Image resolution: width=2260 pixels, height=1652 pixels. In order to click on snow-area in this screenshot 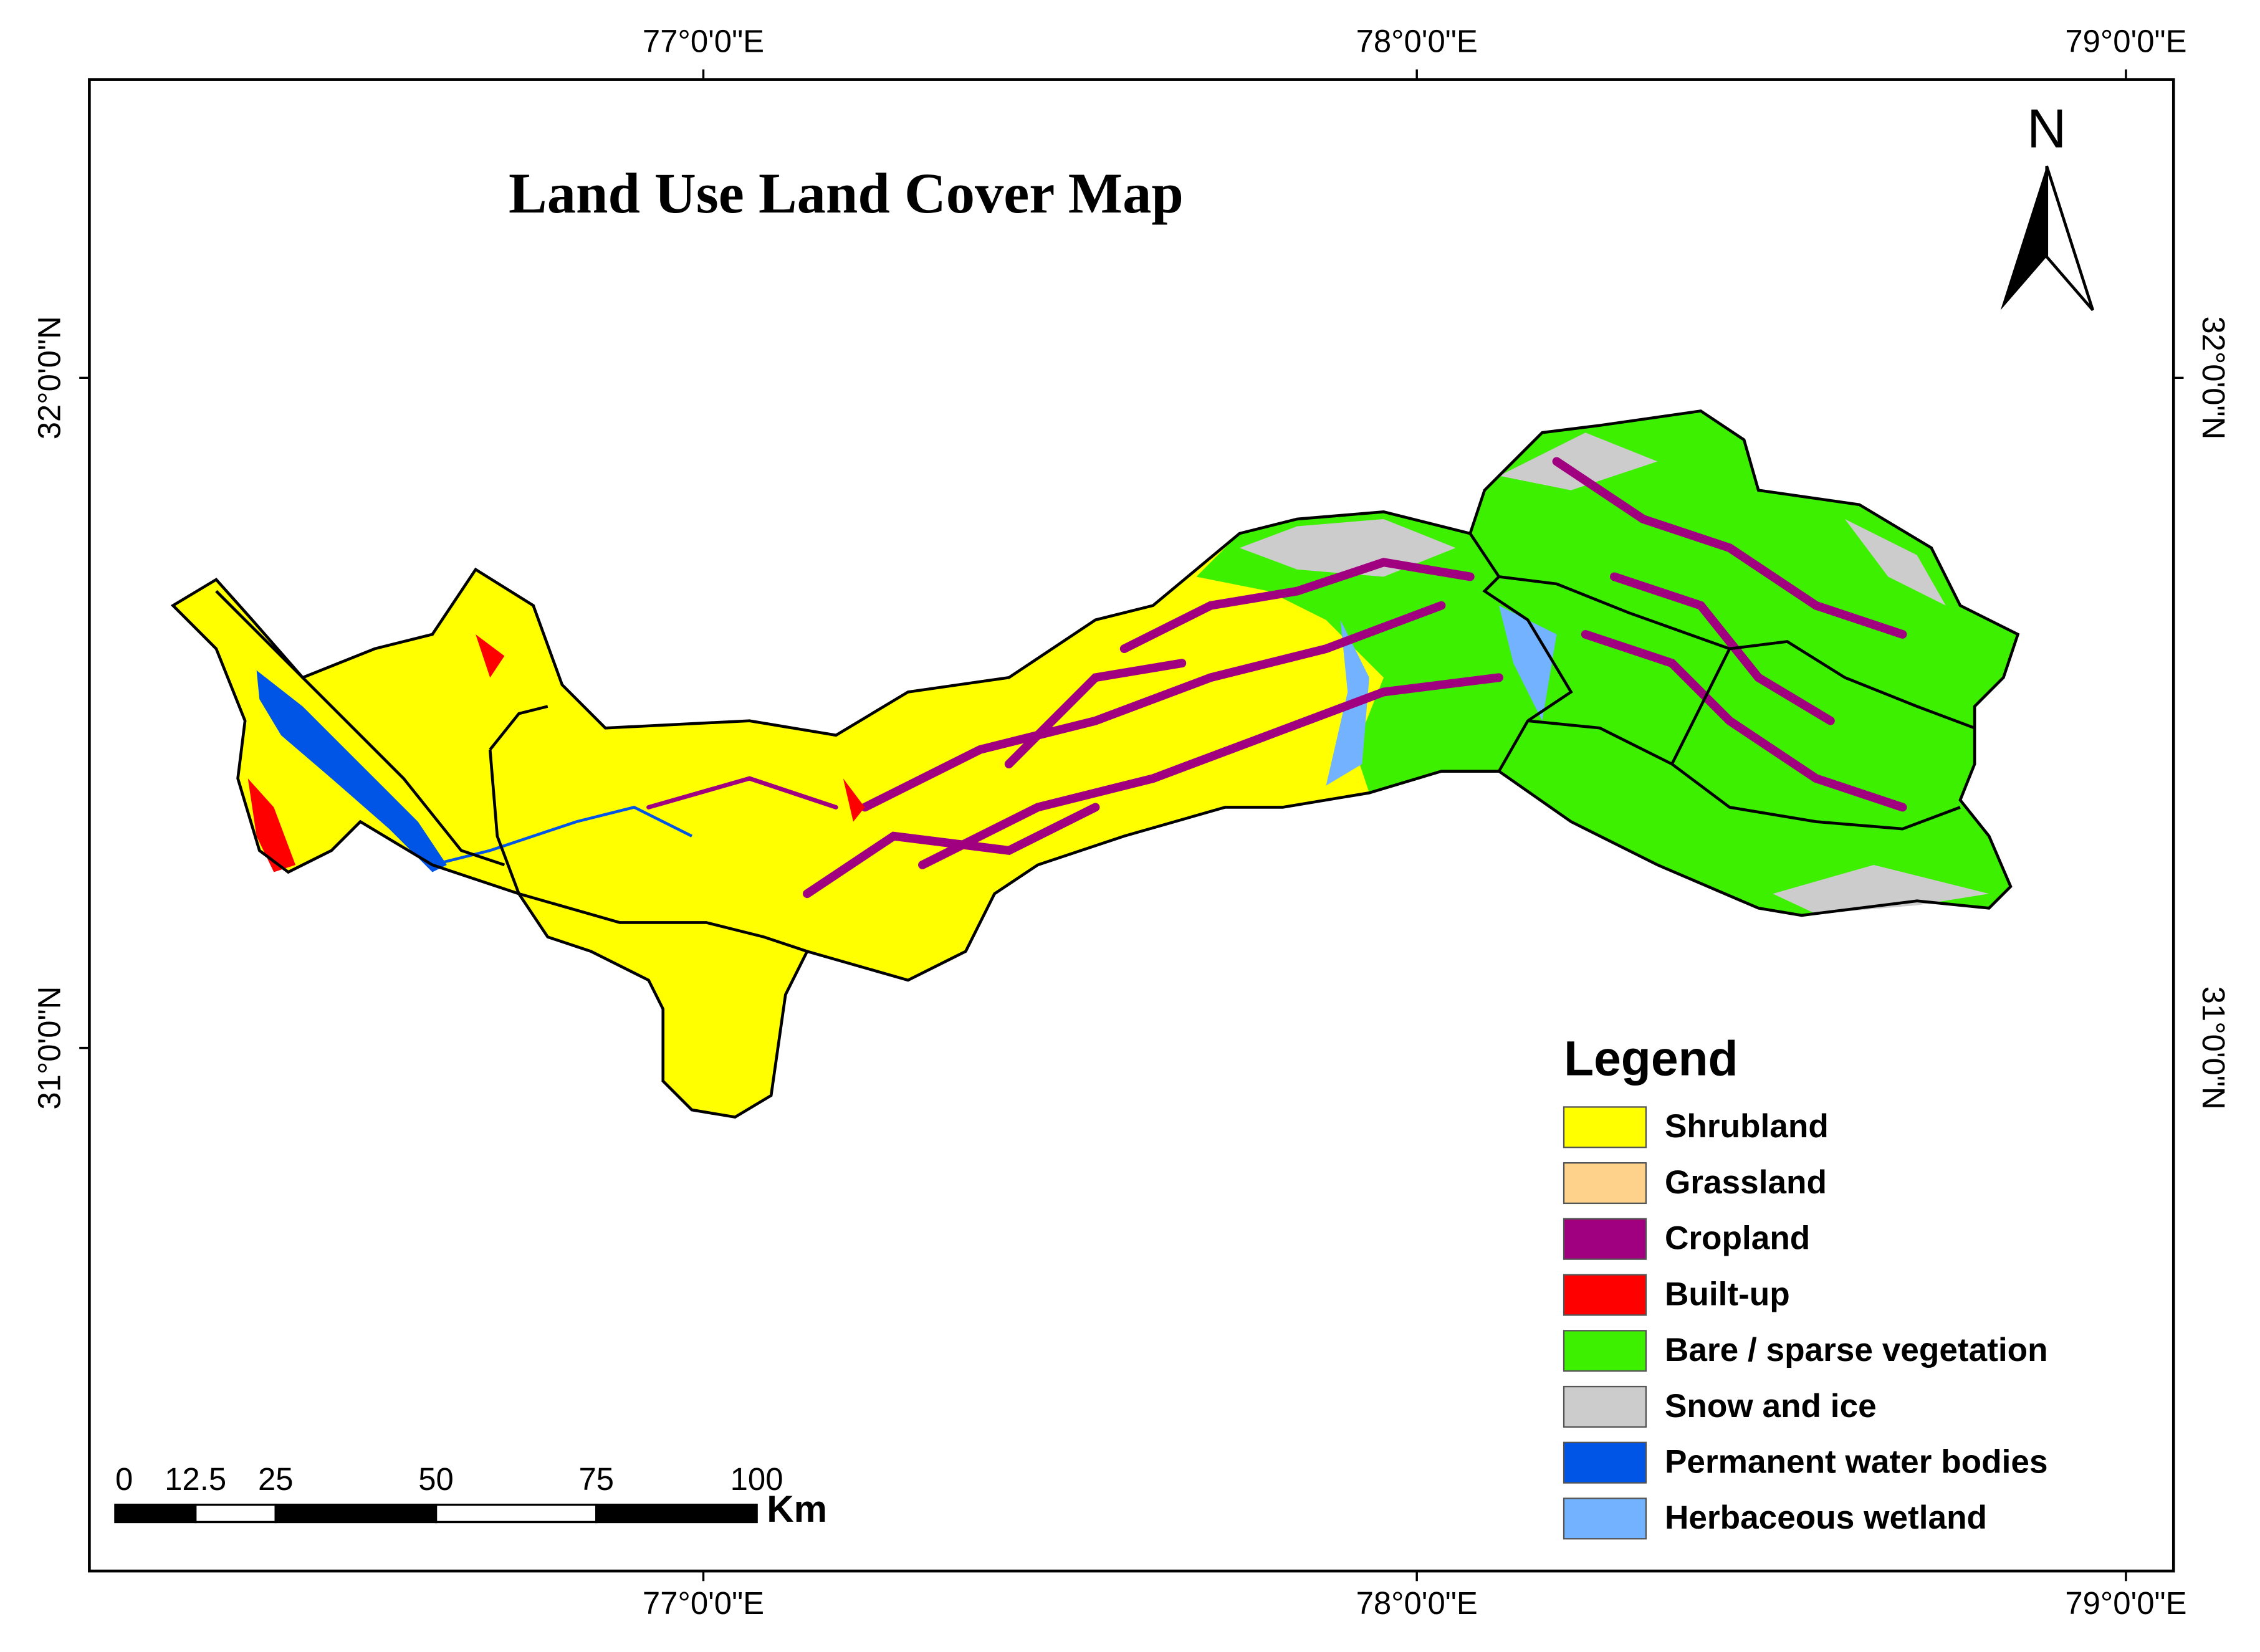, I will do `click(1614, 673)`.